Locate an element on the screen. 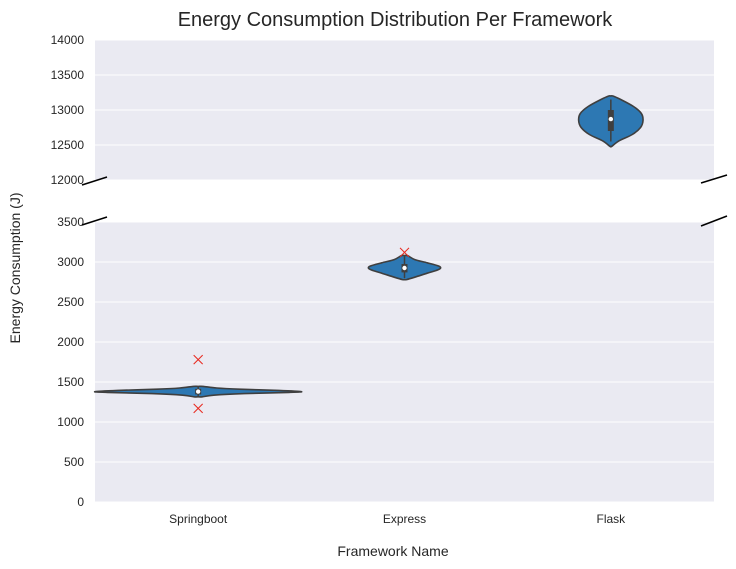 The width and height of the screenshot is (736, 569). y-tick-label: 3000 is located at coordinates (70, 262).